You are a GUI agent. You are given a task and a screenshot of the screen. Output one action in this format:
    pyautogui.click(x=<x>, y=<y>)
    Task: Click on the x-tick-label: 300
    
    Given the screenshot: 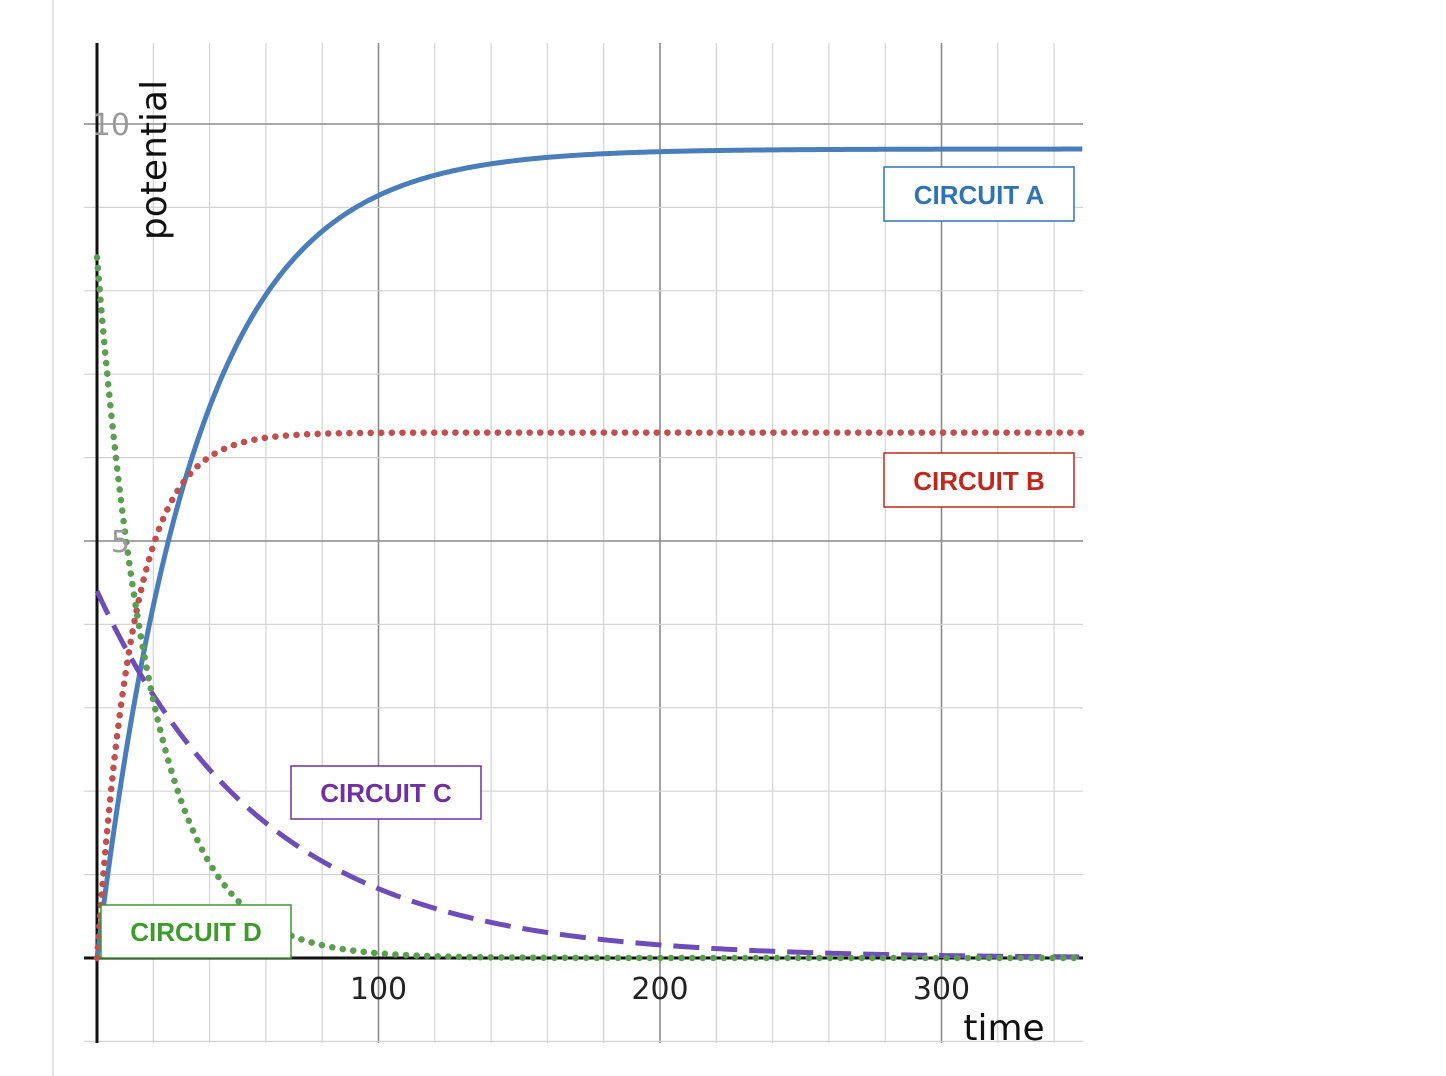 What is the action you would take?
    pyautogui.click(x=941, y=989)
    